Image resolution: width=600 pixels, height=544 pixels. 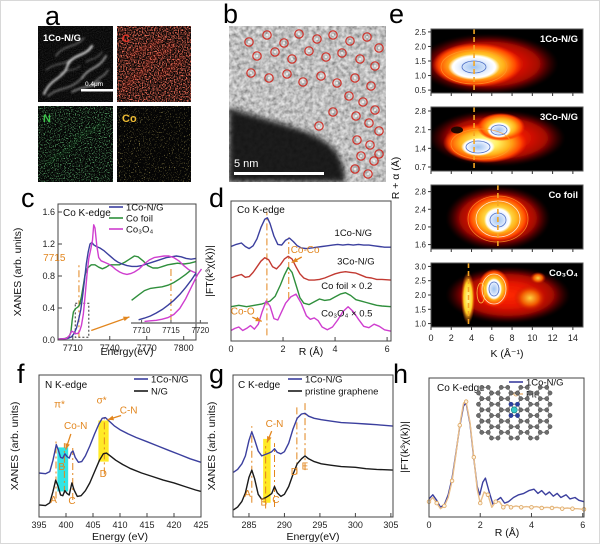 What do you see at coordinates (248, 525) in the screenshot?
I see `x-tick-label: 285` at bounding box center [248, 525].